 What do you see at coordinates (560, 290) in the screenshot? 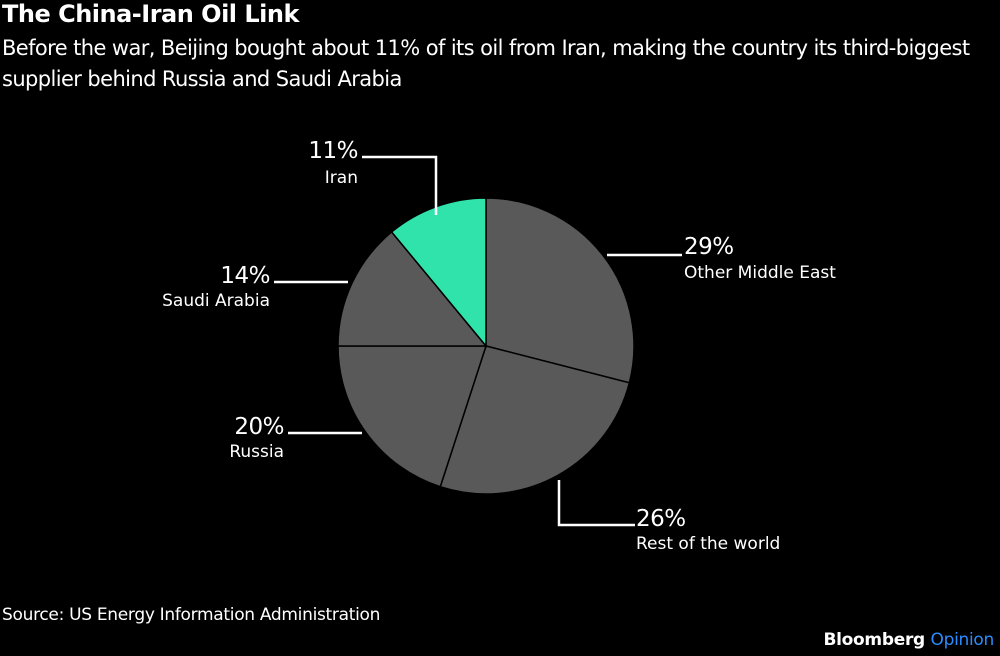
I see `pie-slice-other-middle-east` at bounding box center [560, 290].